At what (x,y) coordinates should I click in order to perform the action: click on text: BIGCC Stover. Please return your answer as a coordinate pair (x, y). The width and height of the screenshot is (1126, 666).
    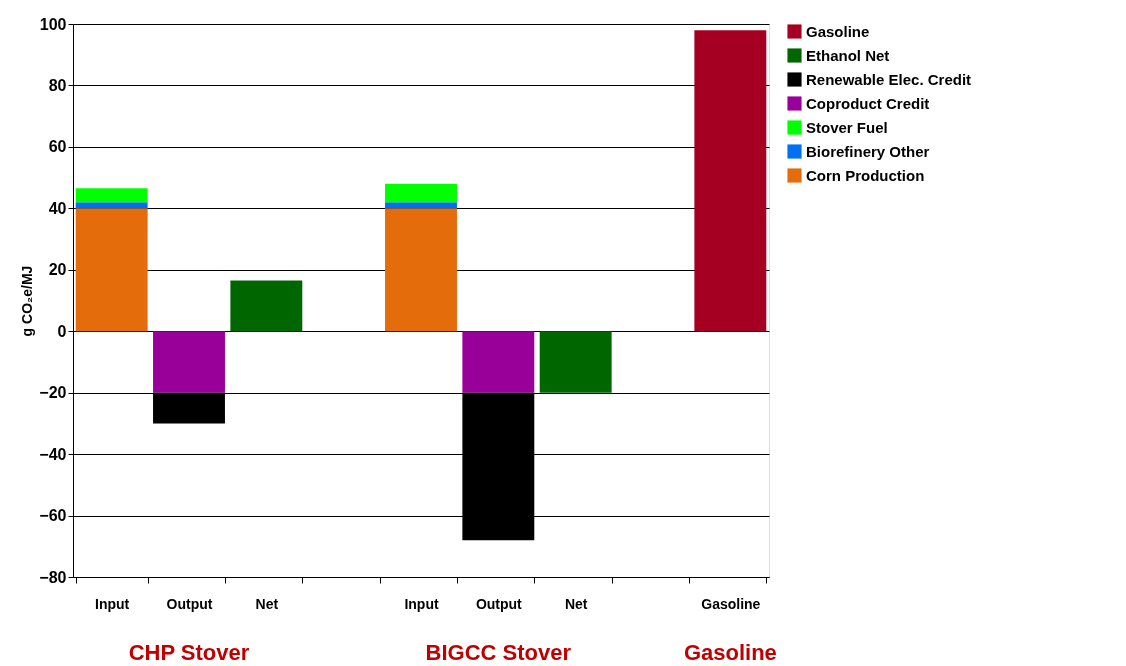
    Looking at the image, I should click on (498, 652).